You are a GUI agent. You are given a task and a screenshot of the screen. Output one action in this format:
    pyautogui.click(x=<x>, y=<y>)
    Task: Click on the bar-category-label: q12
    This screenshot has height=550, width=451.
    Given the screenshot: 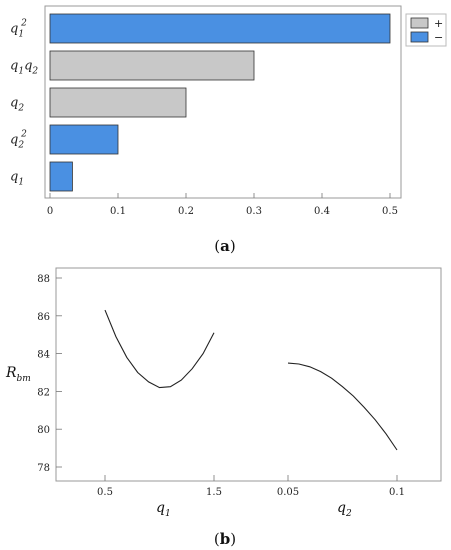 What is the action you would take?
    pyautogui.click(x=18, y=29)
    